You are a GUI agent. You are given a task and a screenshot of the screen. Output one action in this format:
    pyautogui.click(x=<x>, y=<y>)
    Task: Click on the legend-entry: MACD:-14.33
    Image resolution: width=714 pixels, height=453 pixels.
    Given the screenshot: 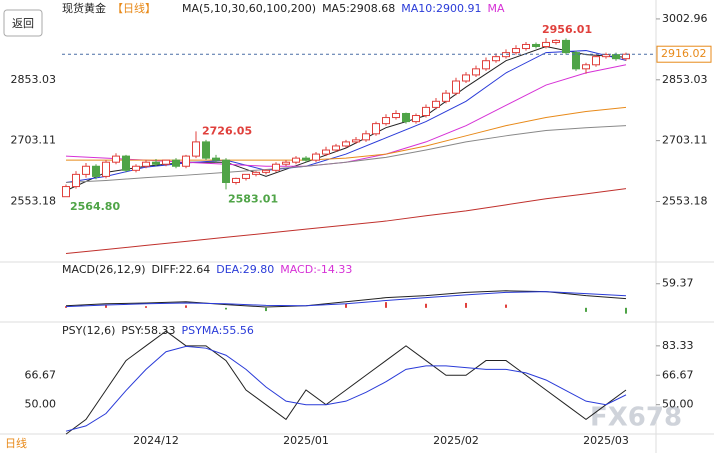 What is the action you would take?
    pyautogui.click(x=316, y=269)
    